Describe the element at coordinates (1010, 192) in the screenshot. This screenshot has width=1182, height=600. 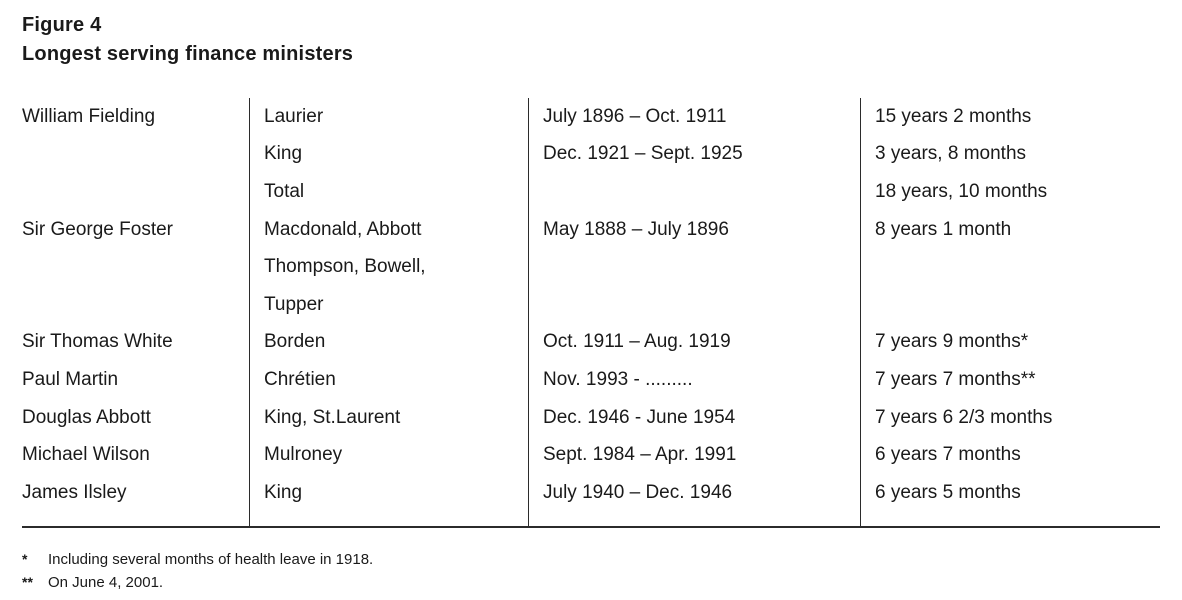
I see `duration-cell: 18 years, 10 months` at that location.